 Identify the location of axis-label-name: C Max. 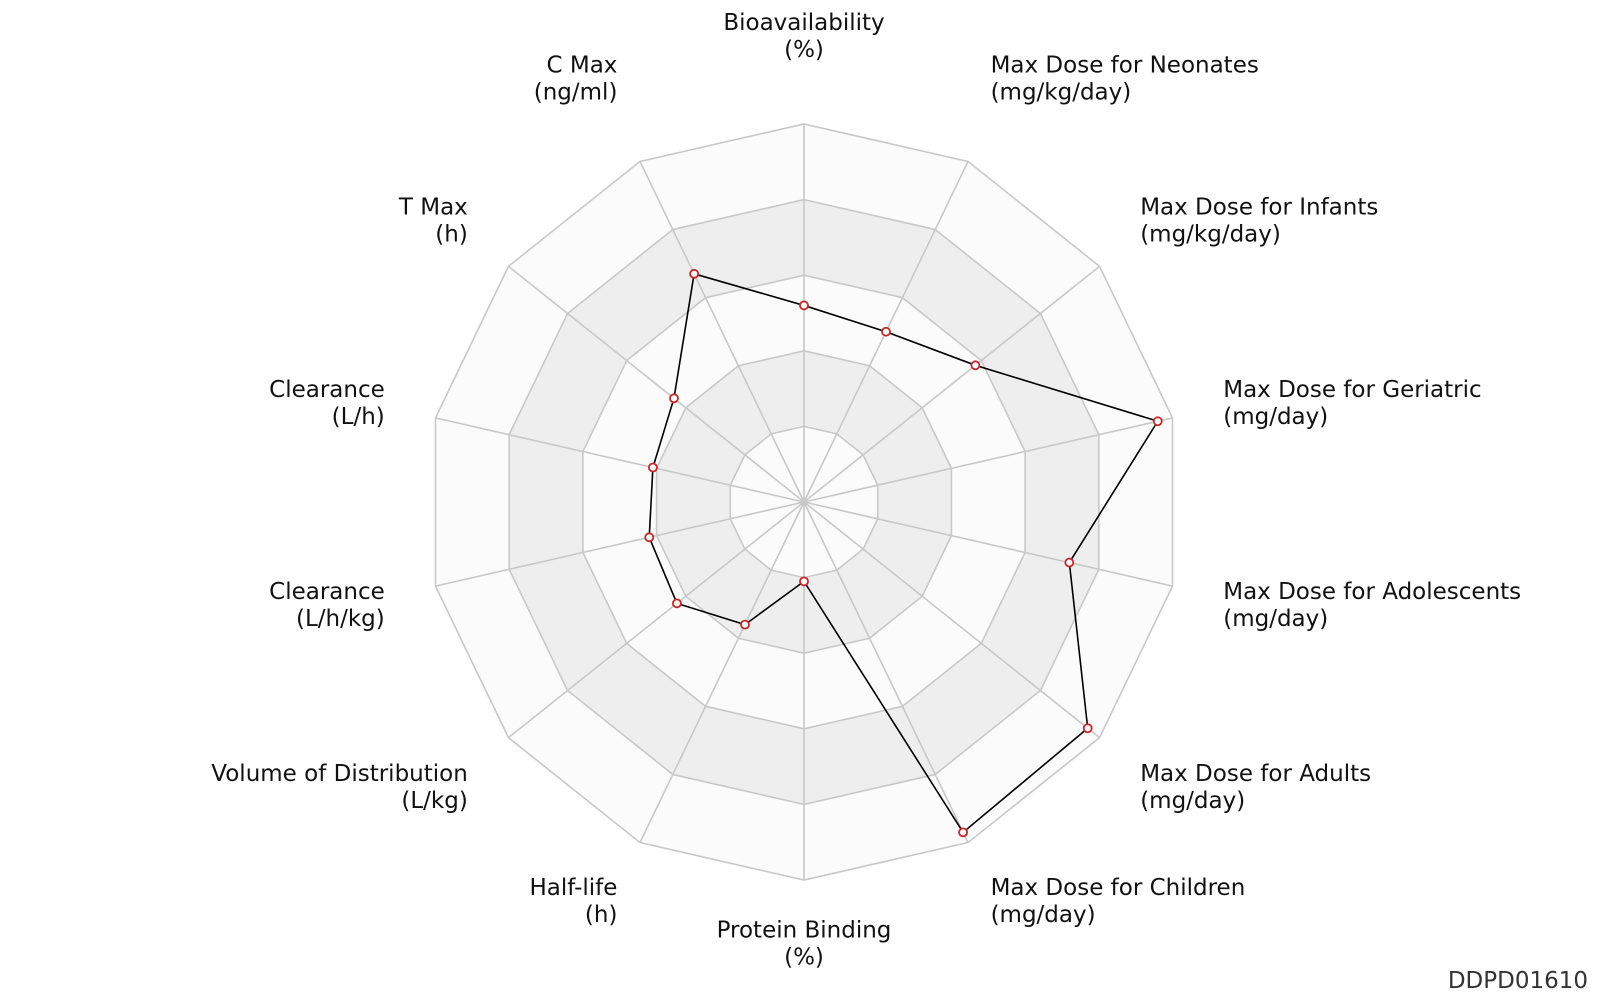
(582, 66).